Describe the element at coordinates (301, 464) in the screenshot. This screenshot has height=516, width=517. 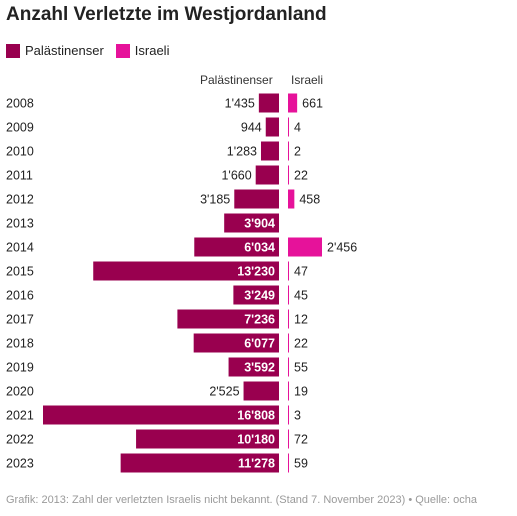
I see `label-israeli-2023: 59` at that location.